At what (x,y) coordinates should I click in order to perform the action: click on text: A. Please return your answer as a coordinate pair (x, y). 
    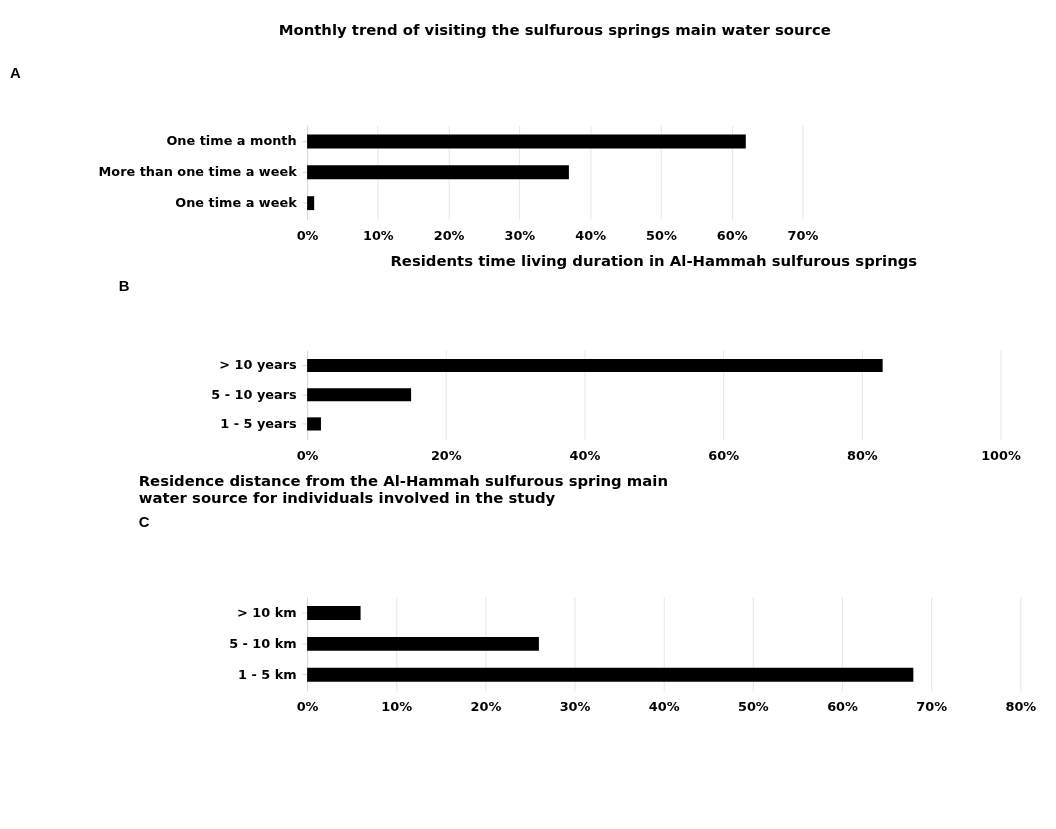
    Looking at the image, I should click on (15, 72).